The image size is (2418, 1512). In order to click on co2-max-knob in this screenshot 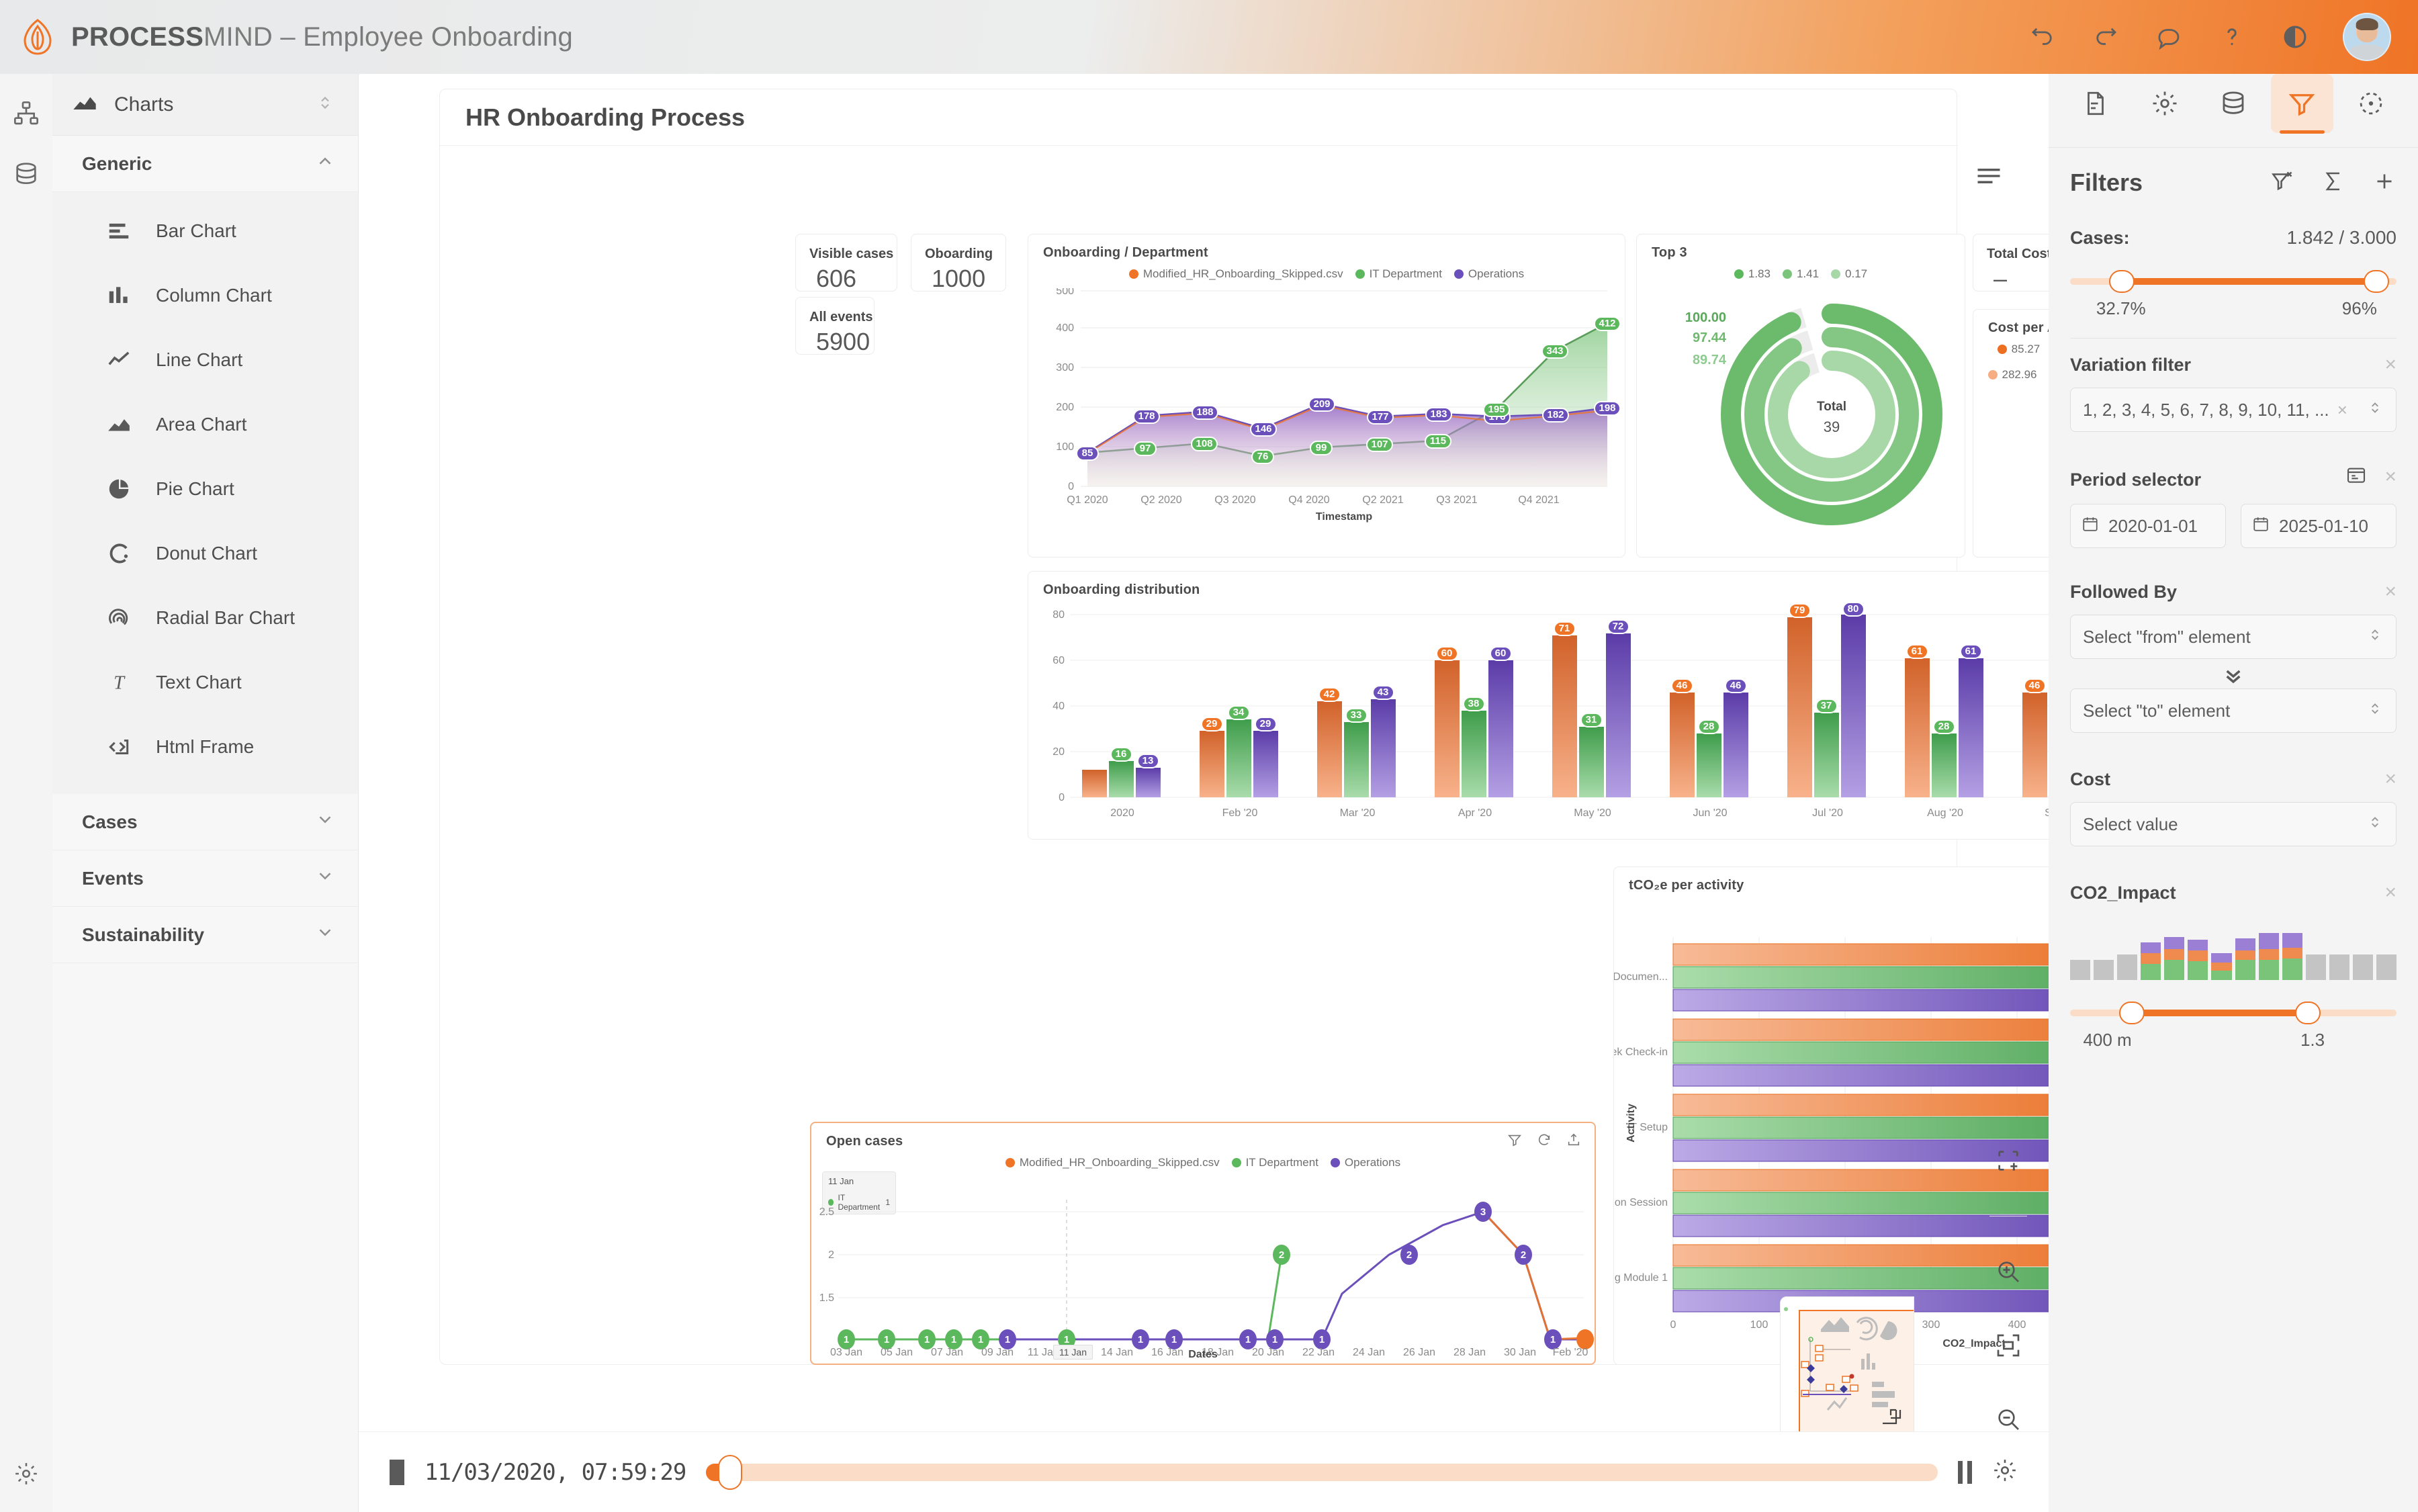, I will do `click(2308, 1013)`.